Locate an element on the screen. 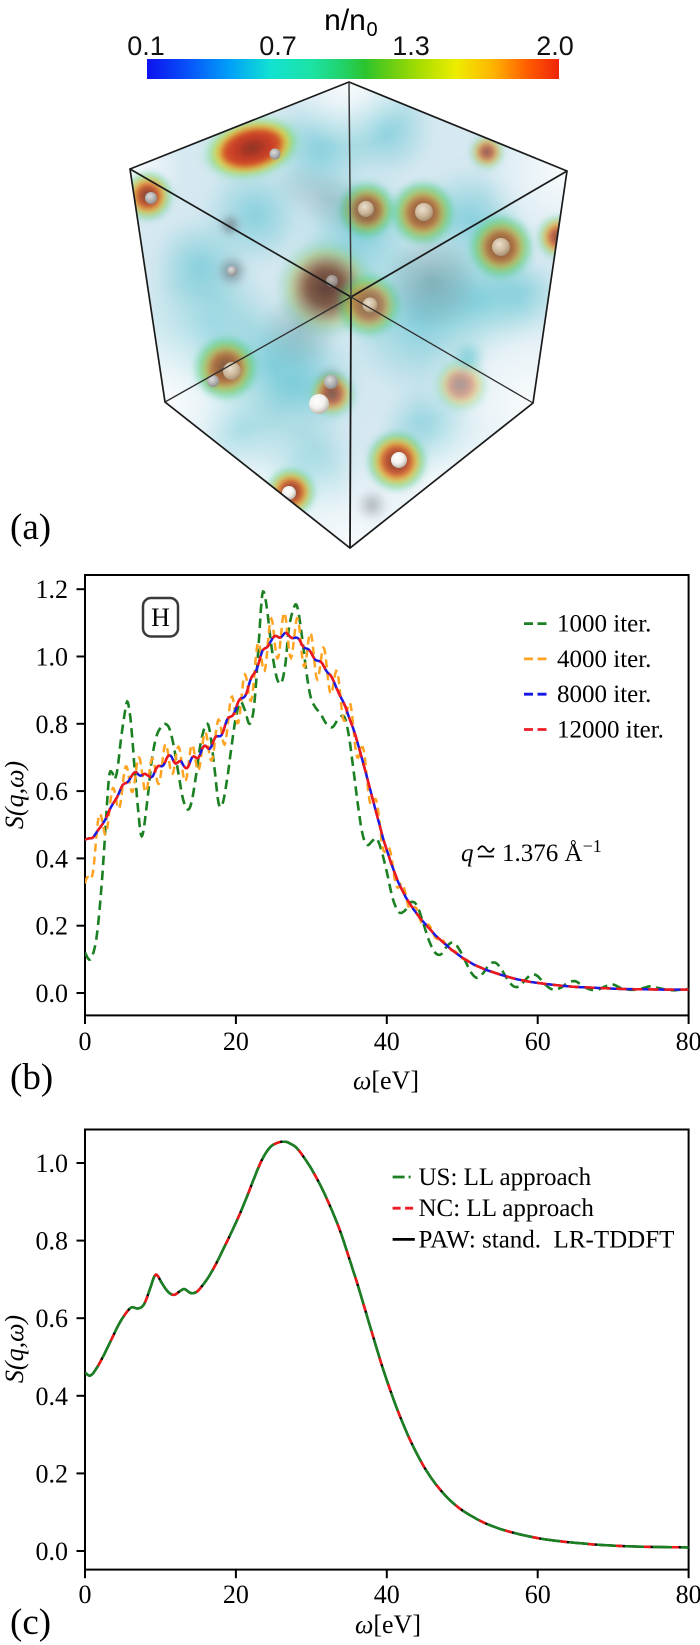 The image size is (700, 1645). svg-text: 1.3 is located at coordinates (411, 46).